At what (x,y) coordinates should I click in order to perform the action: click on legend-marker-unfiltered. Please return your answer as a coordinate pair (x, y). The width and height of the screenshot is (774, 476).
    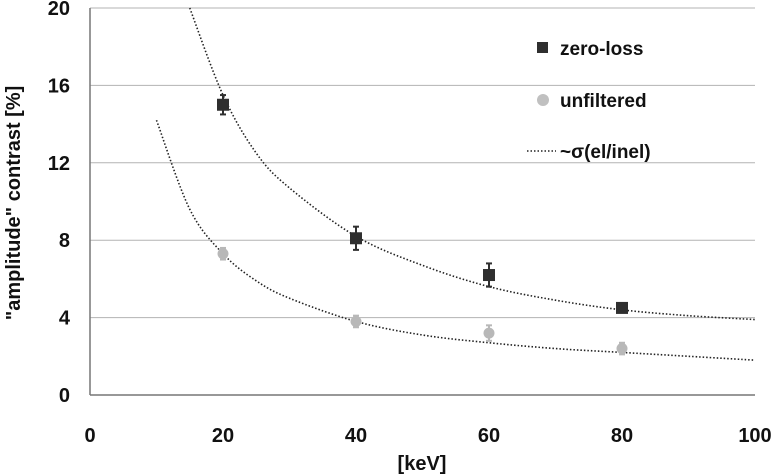
    Looking at the image, I should click on (543, 100).